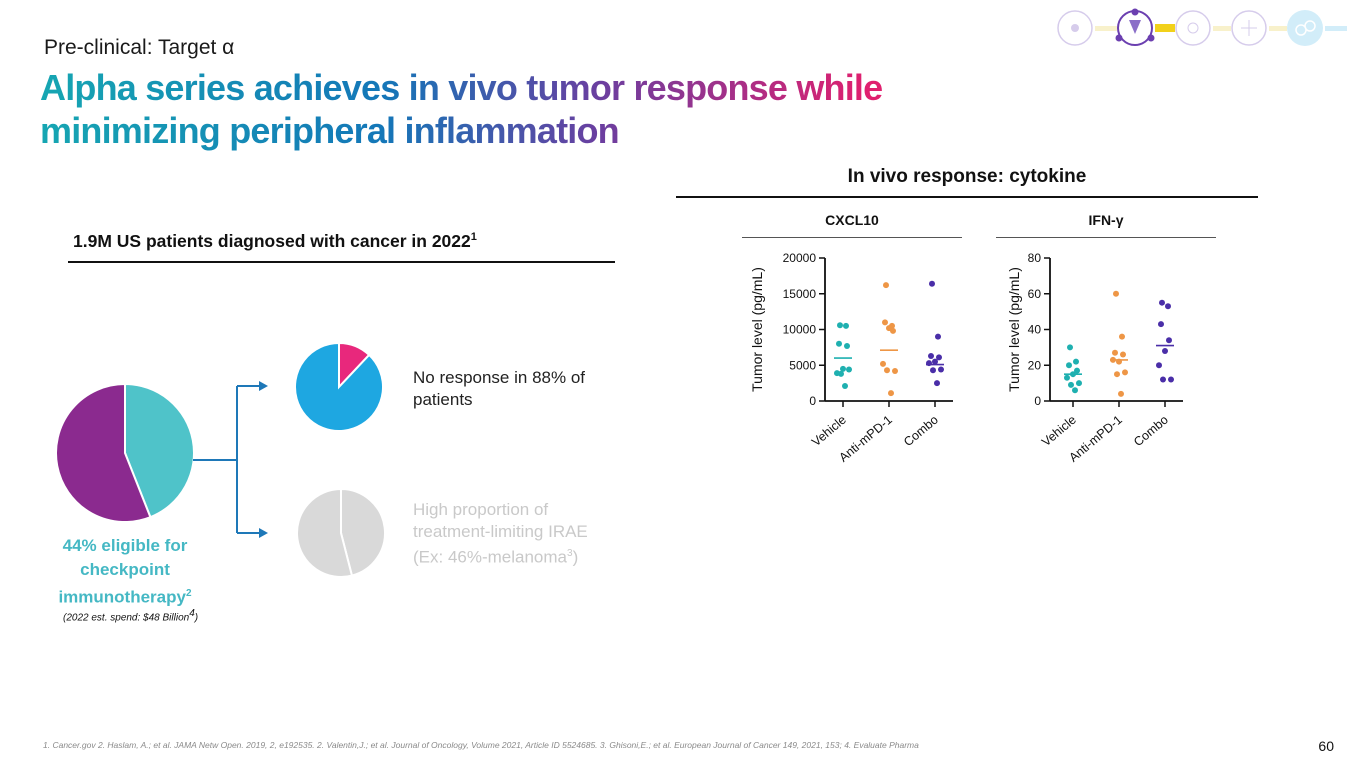 The width and height of the screenshot is (1365, 768). I want to click on y-tick-label: 80, so click(1035, 258).